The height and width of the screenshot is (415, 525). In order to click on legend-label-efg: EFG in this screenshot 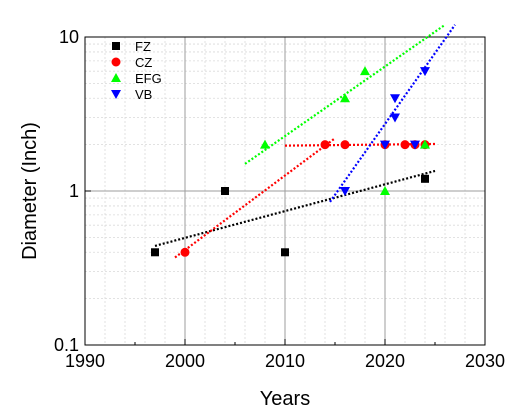, I will do `click(148, 78)`.